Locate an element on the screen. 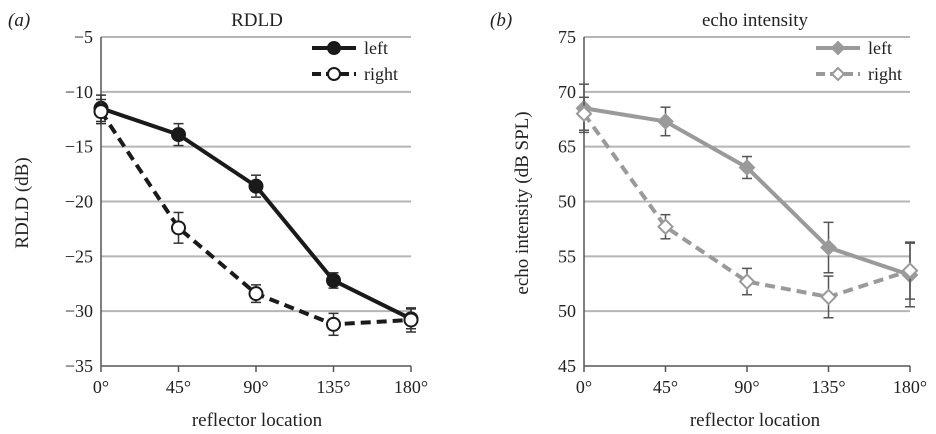  panel-a-label: (a) is located at coordinates (19, 20).